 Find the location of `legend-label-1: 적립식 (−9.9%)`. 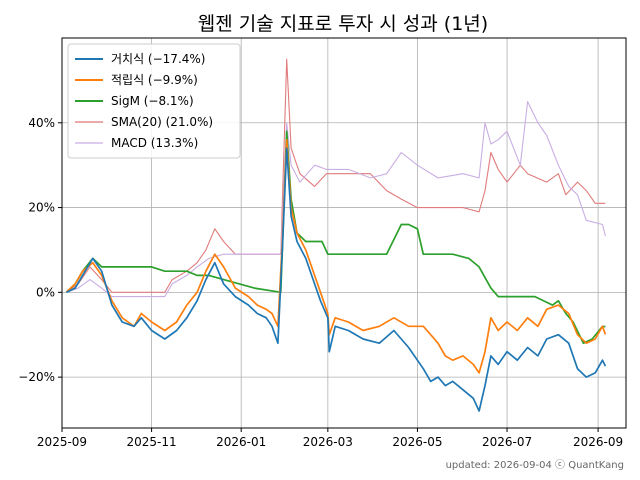

legend-label-1: 적립식 (−9.9%) is located at coordinates (154, 80).